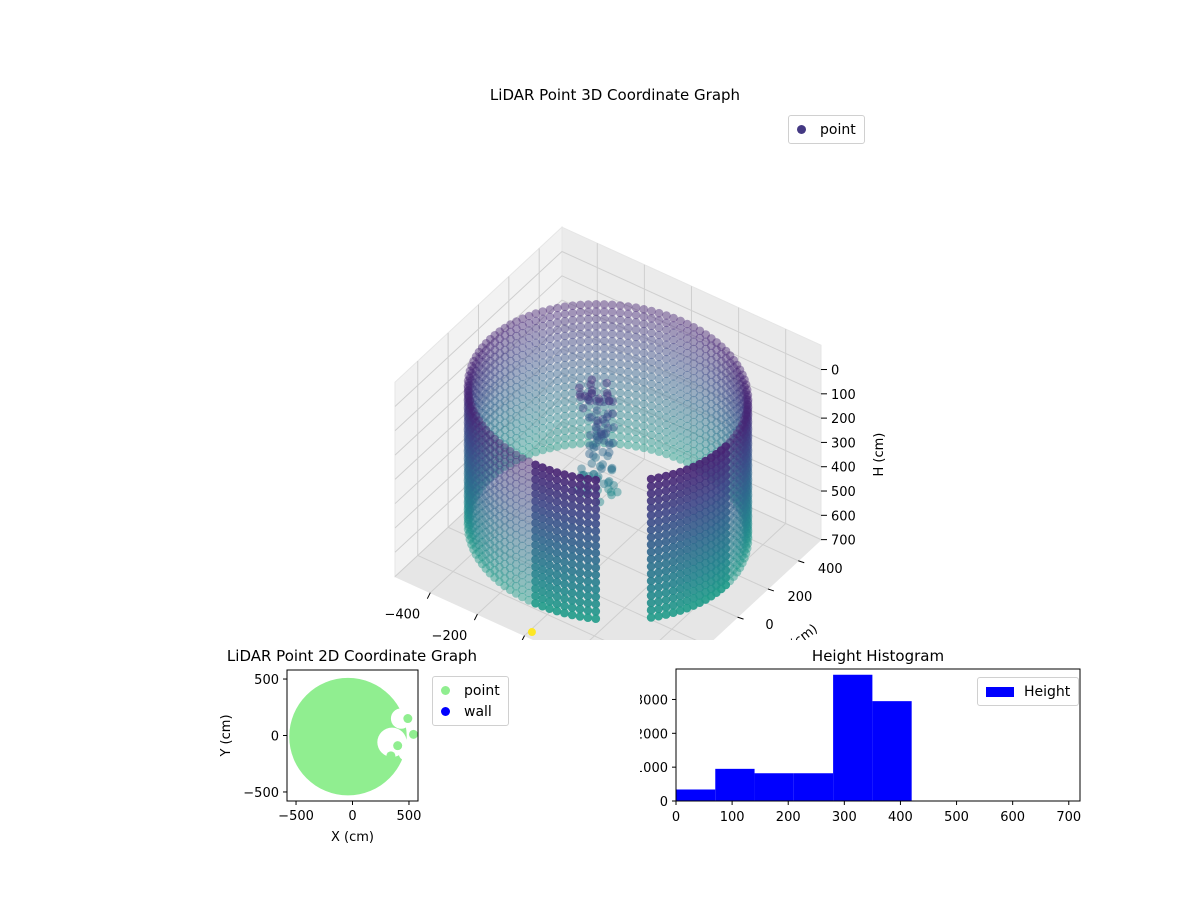 Image resolution: width=1200 pixels, height=900 pixels. Describe the element at coordinates (402, 615) in the screenshot. I see `x-tick-label: −400` at that location.